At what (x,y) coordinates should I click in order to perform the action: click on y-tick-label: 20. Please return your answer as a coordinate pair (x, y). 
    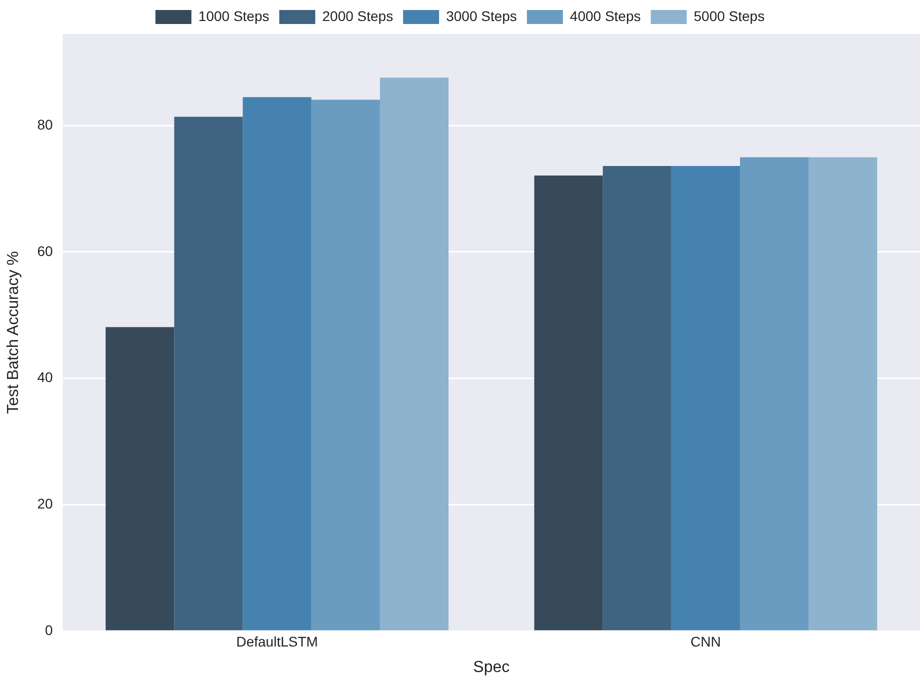
    Looking at the image, I should click on (45, 504).